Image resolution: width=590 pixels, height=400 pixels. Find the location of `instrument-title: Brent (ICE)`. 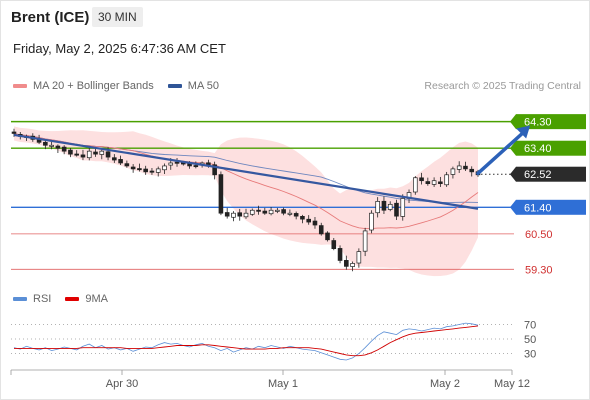

instrument-title: Brent (ICE) is located at coordinates (50, 17).